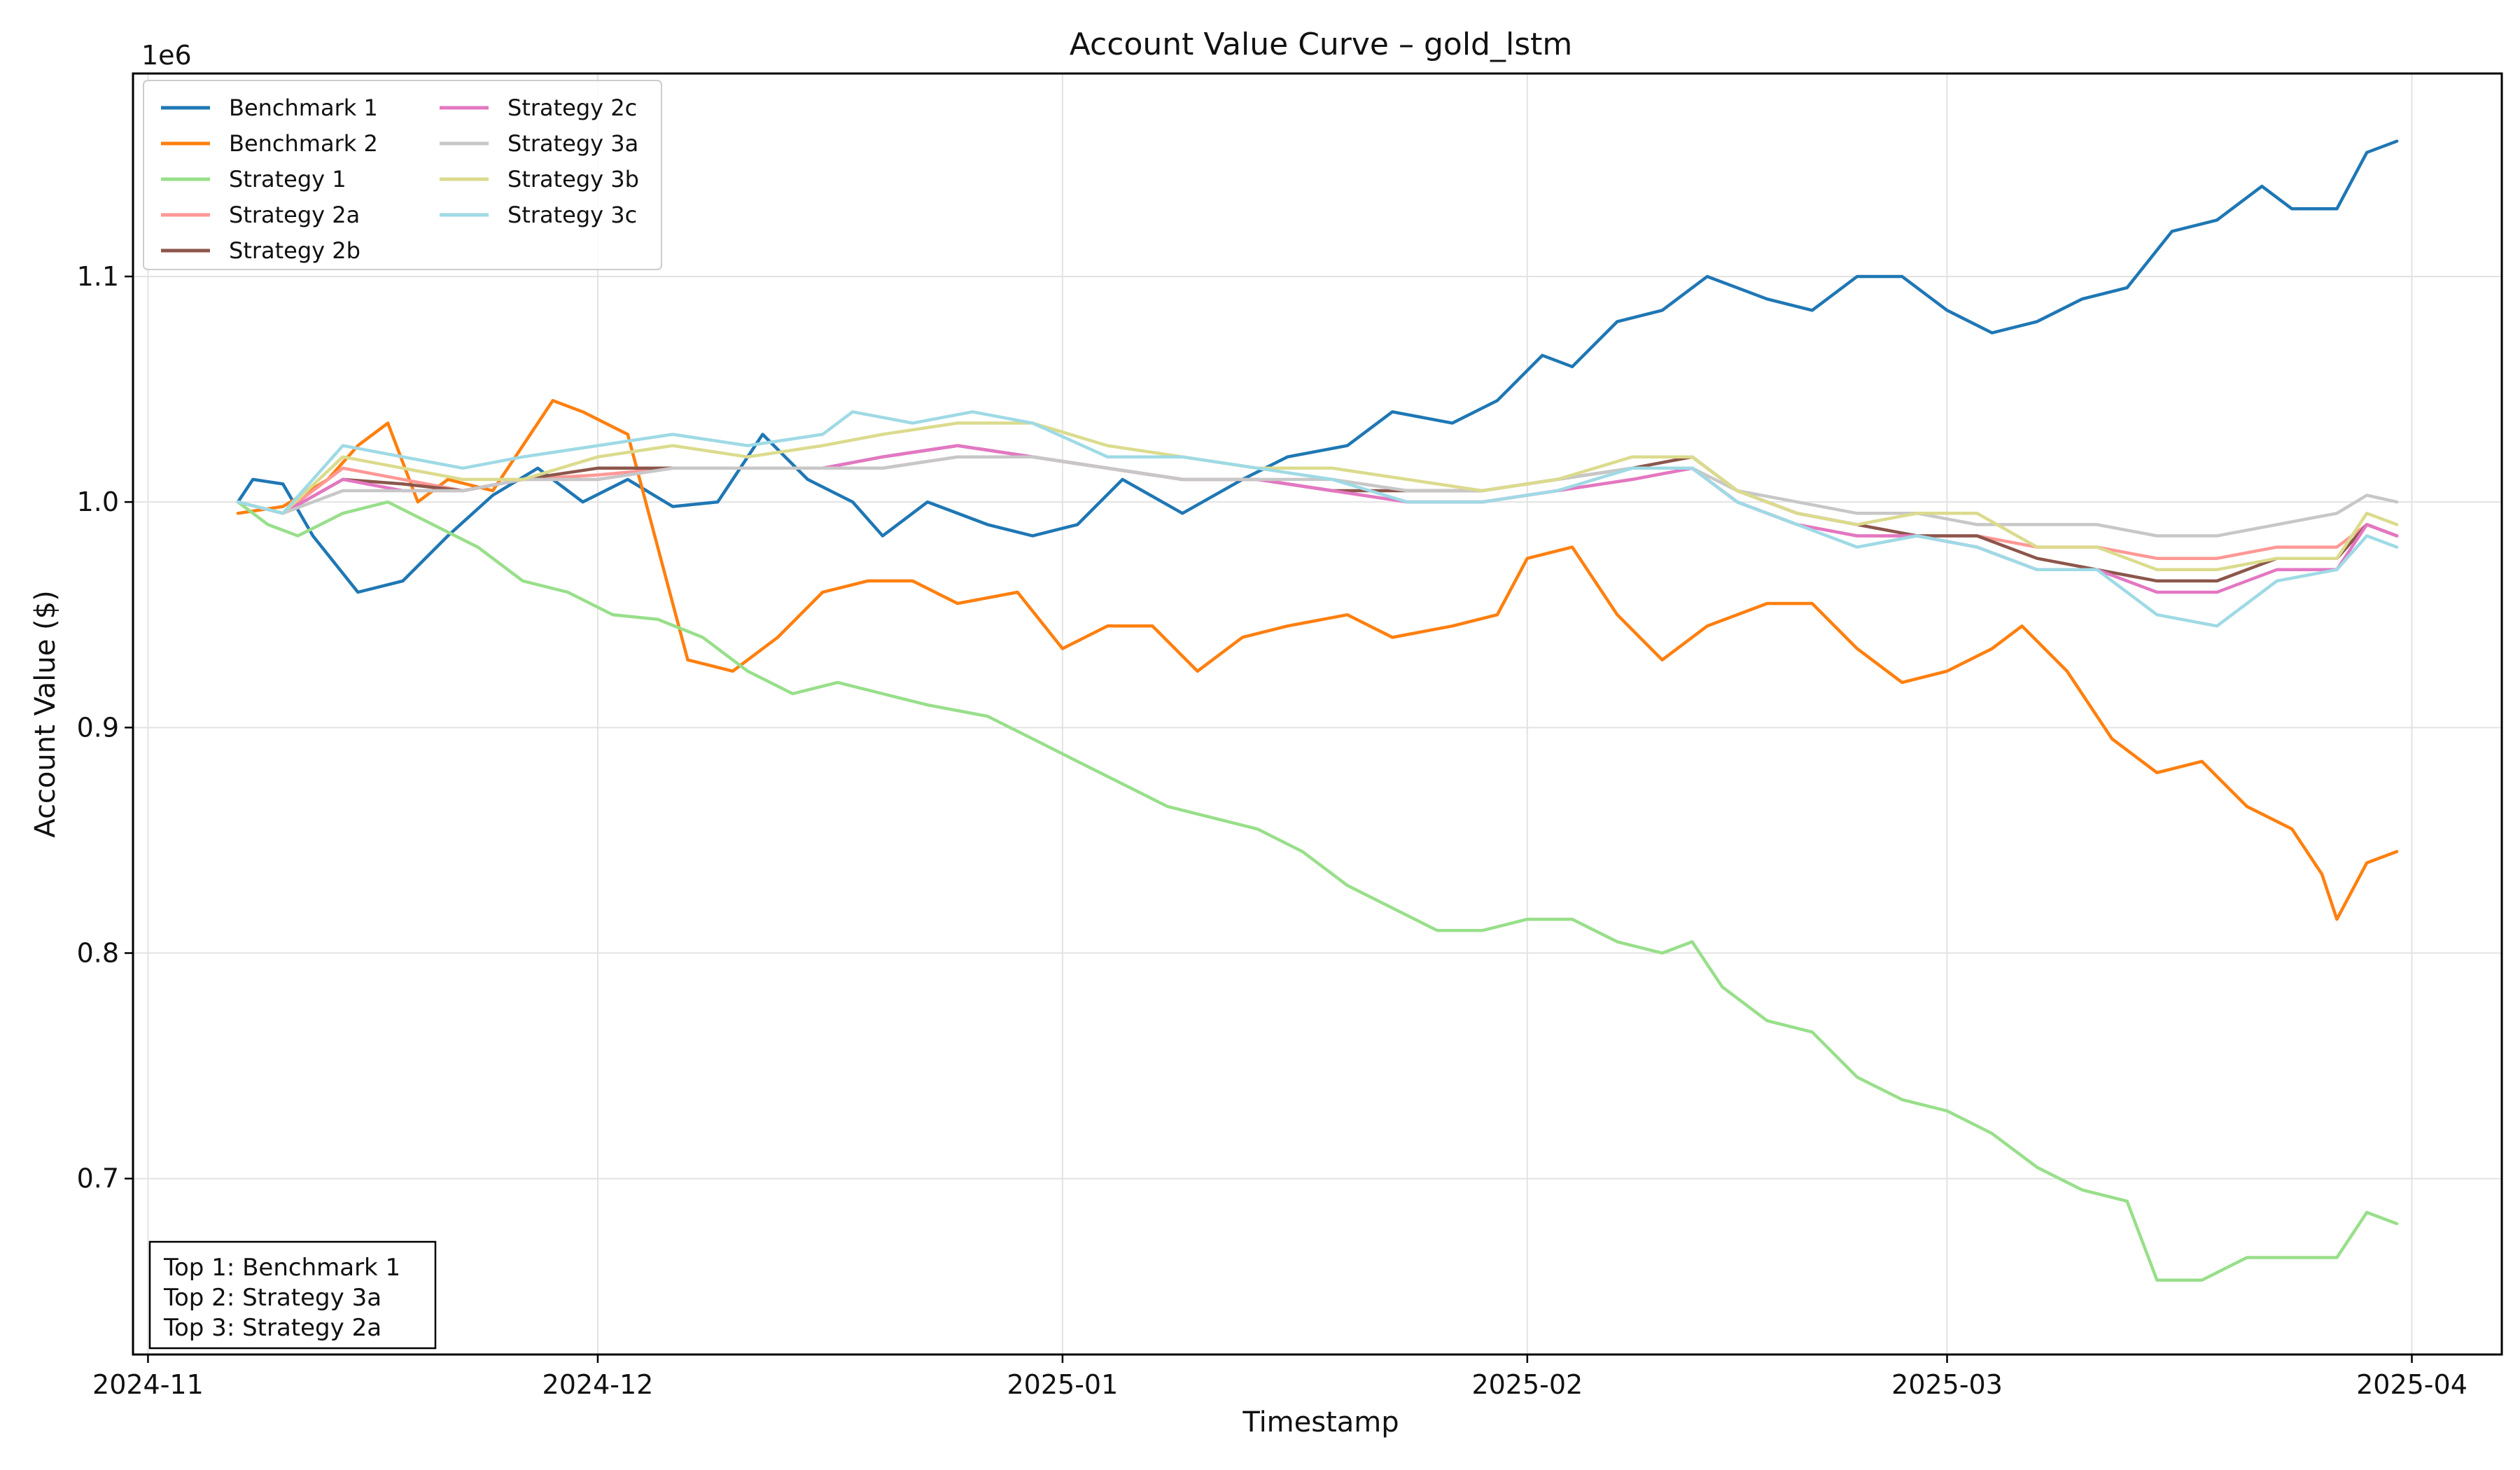 The image size is (2520, 1470). Describe the element at coordinates (2412, 1384) in the screenshot. I see `x-tick-label: 2025-04` at that location.